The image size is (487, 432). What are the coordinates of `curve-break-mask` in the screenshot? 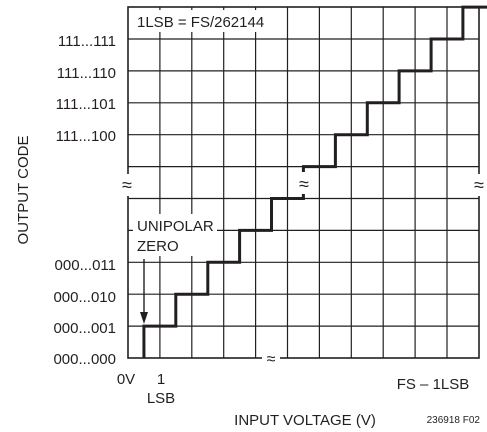 It's located at (304, 183).